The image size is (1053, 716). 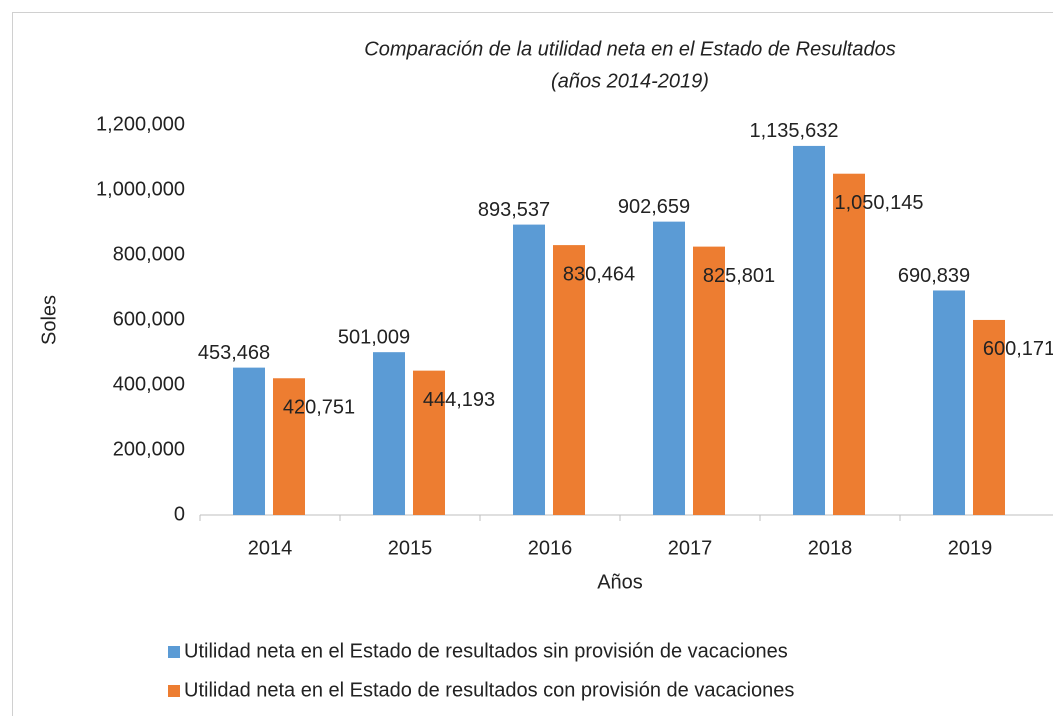 I want to click on data-label: 902,659, so click(x=654, y=207).